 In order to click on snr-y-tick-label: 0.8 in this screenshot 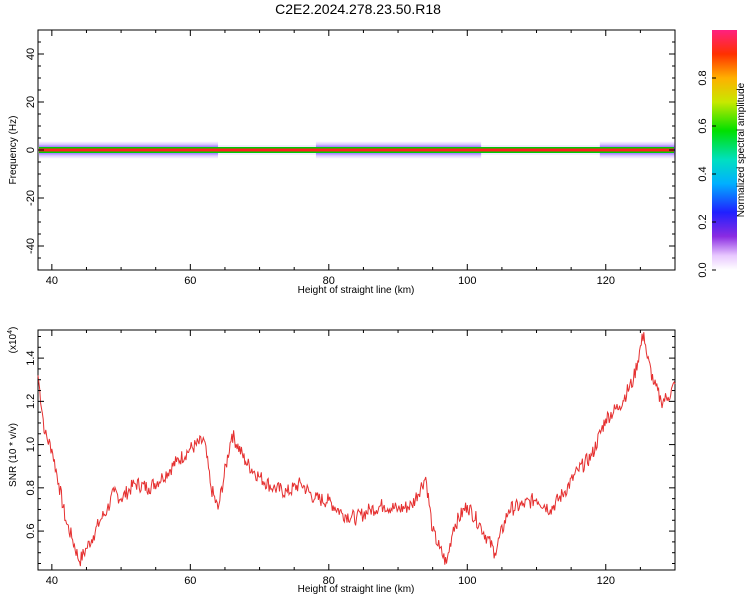, I will do `click(31, 487)`.